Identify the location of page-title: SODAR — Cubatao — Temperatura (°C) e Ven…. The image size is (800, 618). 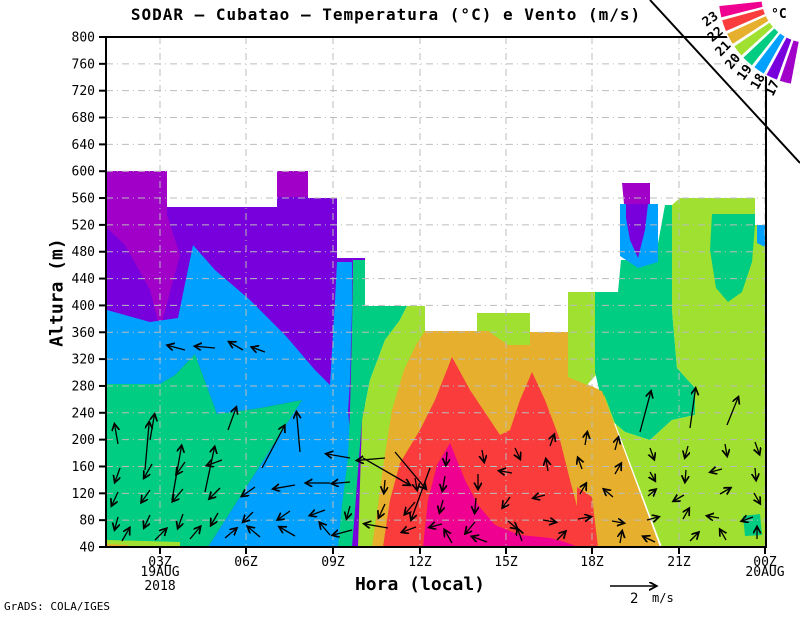
(386, 14).